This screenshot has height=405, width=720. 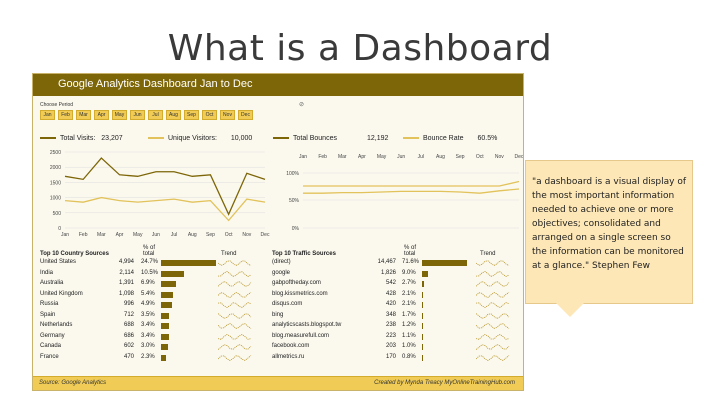 I want to click on source-name: facebook.com, so click(x=291, y=346).